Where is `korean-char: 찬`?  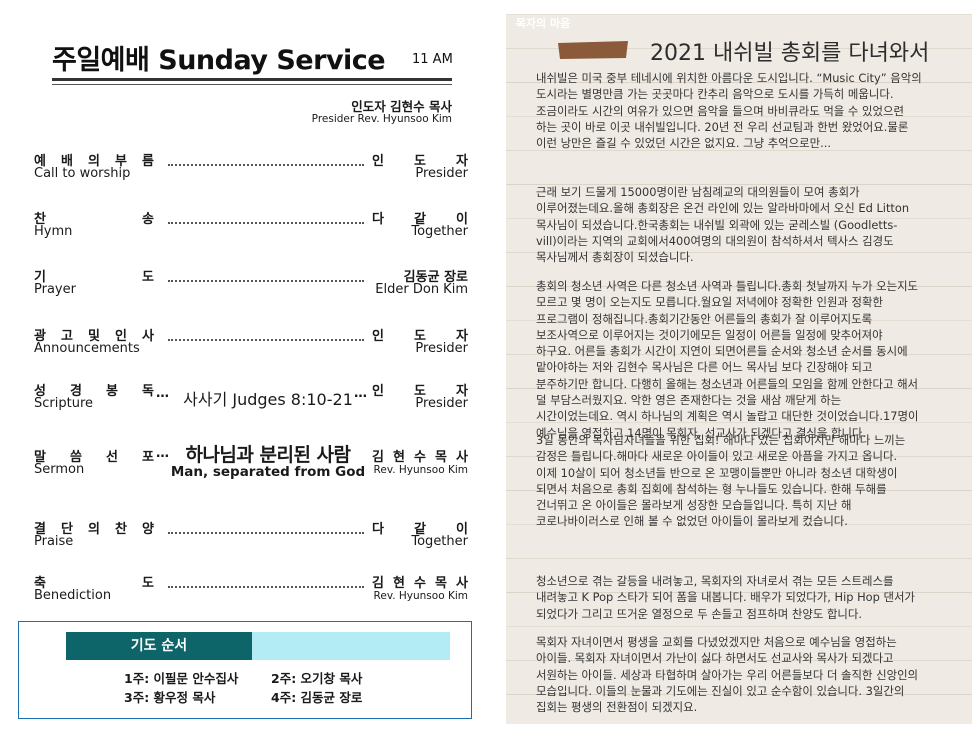
korean-char: 찬 is located at coordinates (121, 529).